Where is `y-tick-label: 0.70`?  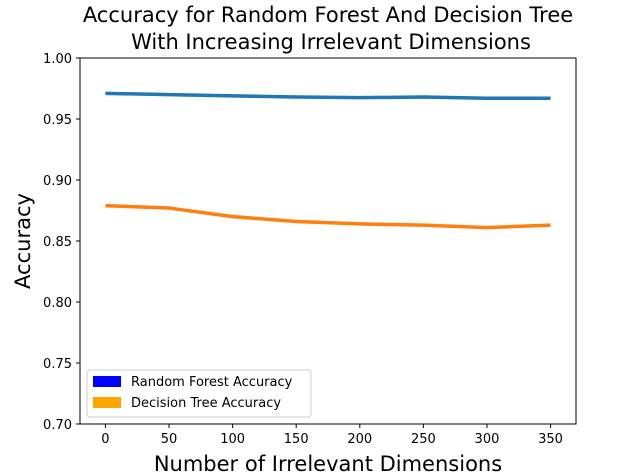 y-tick-label: 0.70 is located at coordinates (57, 425).